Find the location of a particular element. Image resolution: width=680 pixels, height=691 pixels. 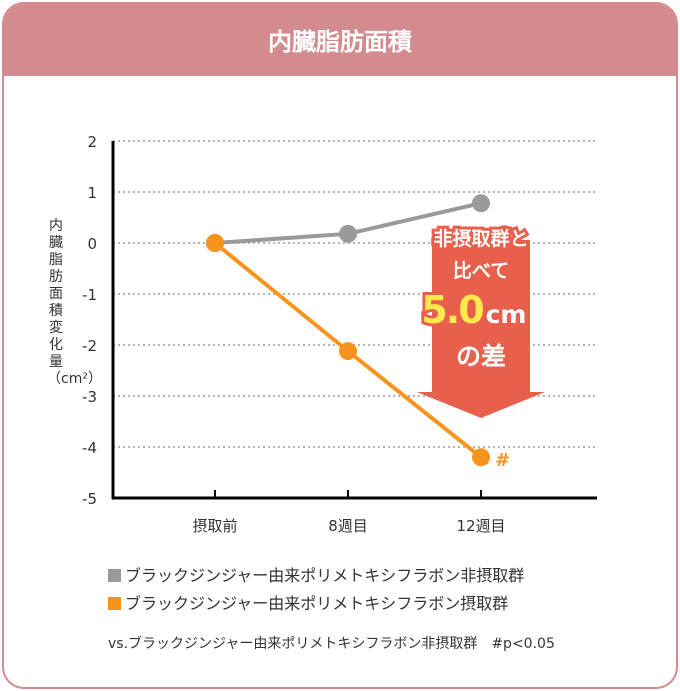

difference-arrow is located at coordinates (481, 329).